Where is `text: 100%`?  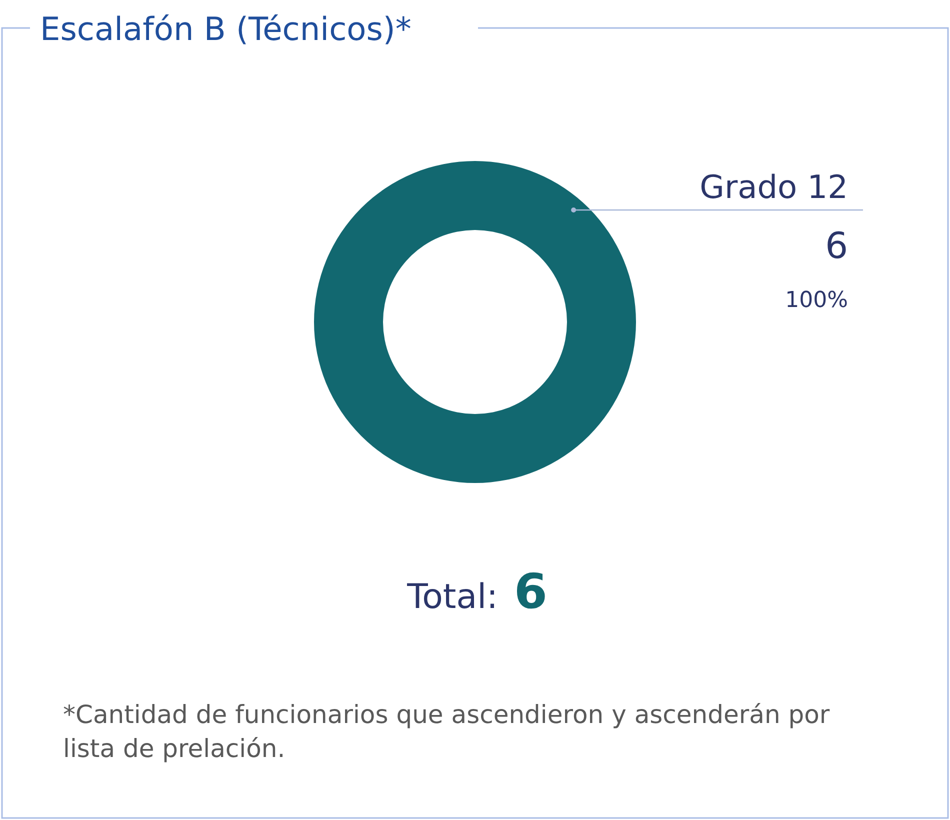 text: 100% is located at coordinates (816, 300).